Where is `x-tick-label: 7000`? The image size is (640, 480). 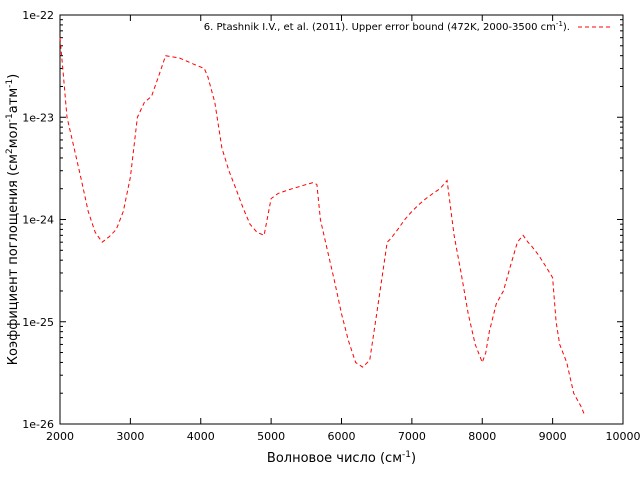 x-tick-label: 7000 is located at coordinates (412, 436).